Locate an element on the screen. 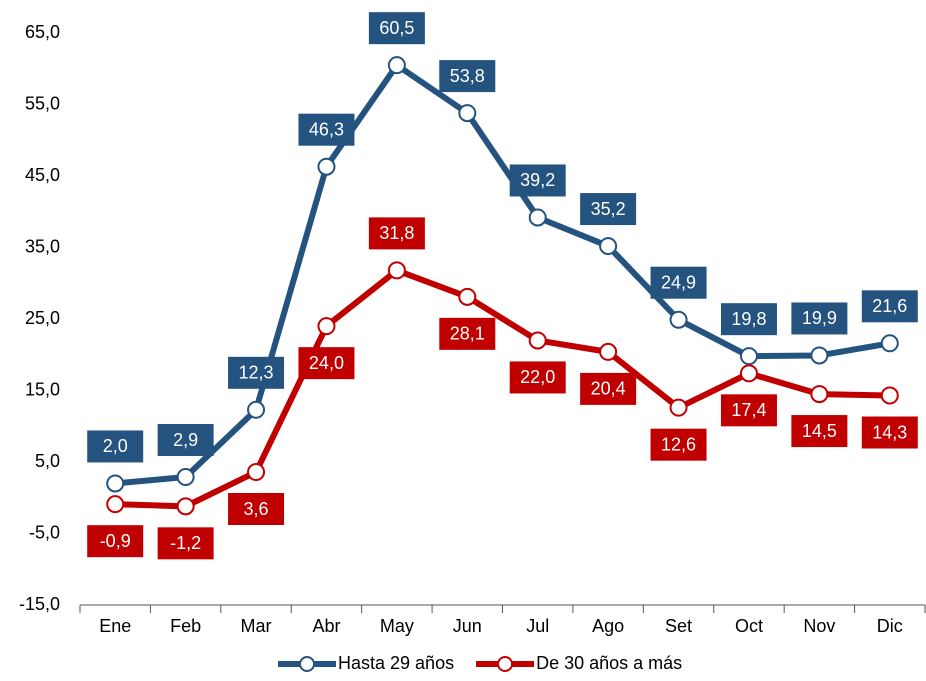  y-tick-label: -5,0 is located at coordinates (44, 532).